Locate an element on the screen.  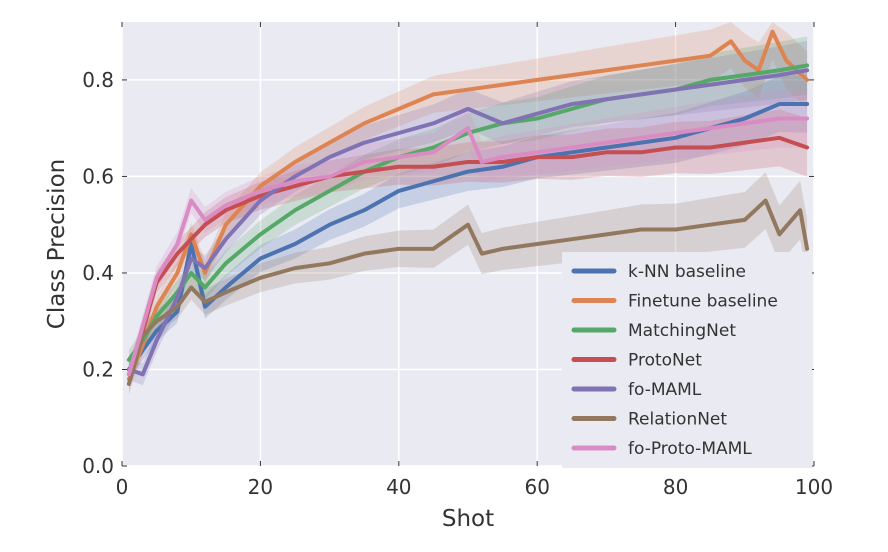
y-tick-label: 0.8 is located at coordinates (98, 80).